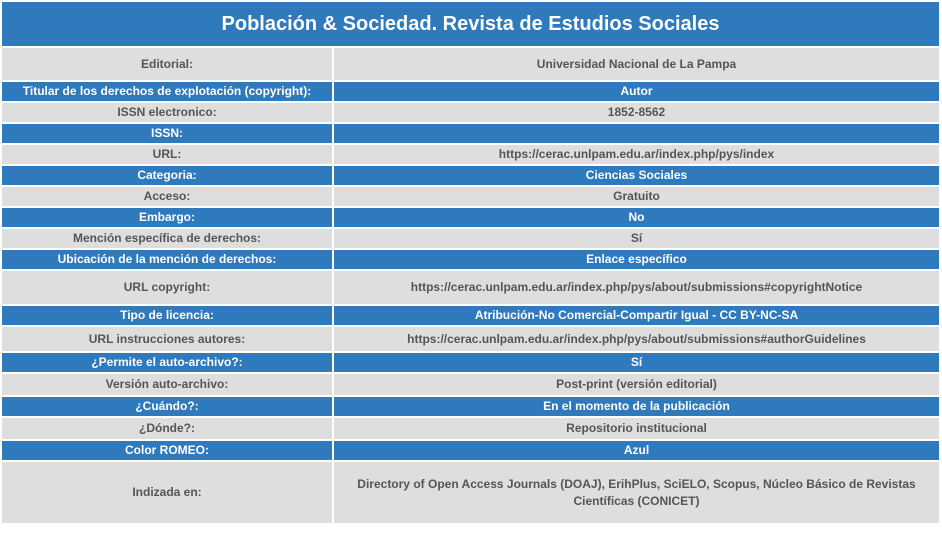 The height and width of the screenshot is (533, 942). Describe the element at coordinates (636, 451) in the screenshot. I see `row-value: Azul` at that location.